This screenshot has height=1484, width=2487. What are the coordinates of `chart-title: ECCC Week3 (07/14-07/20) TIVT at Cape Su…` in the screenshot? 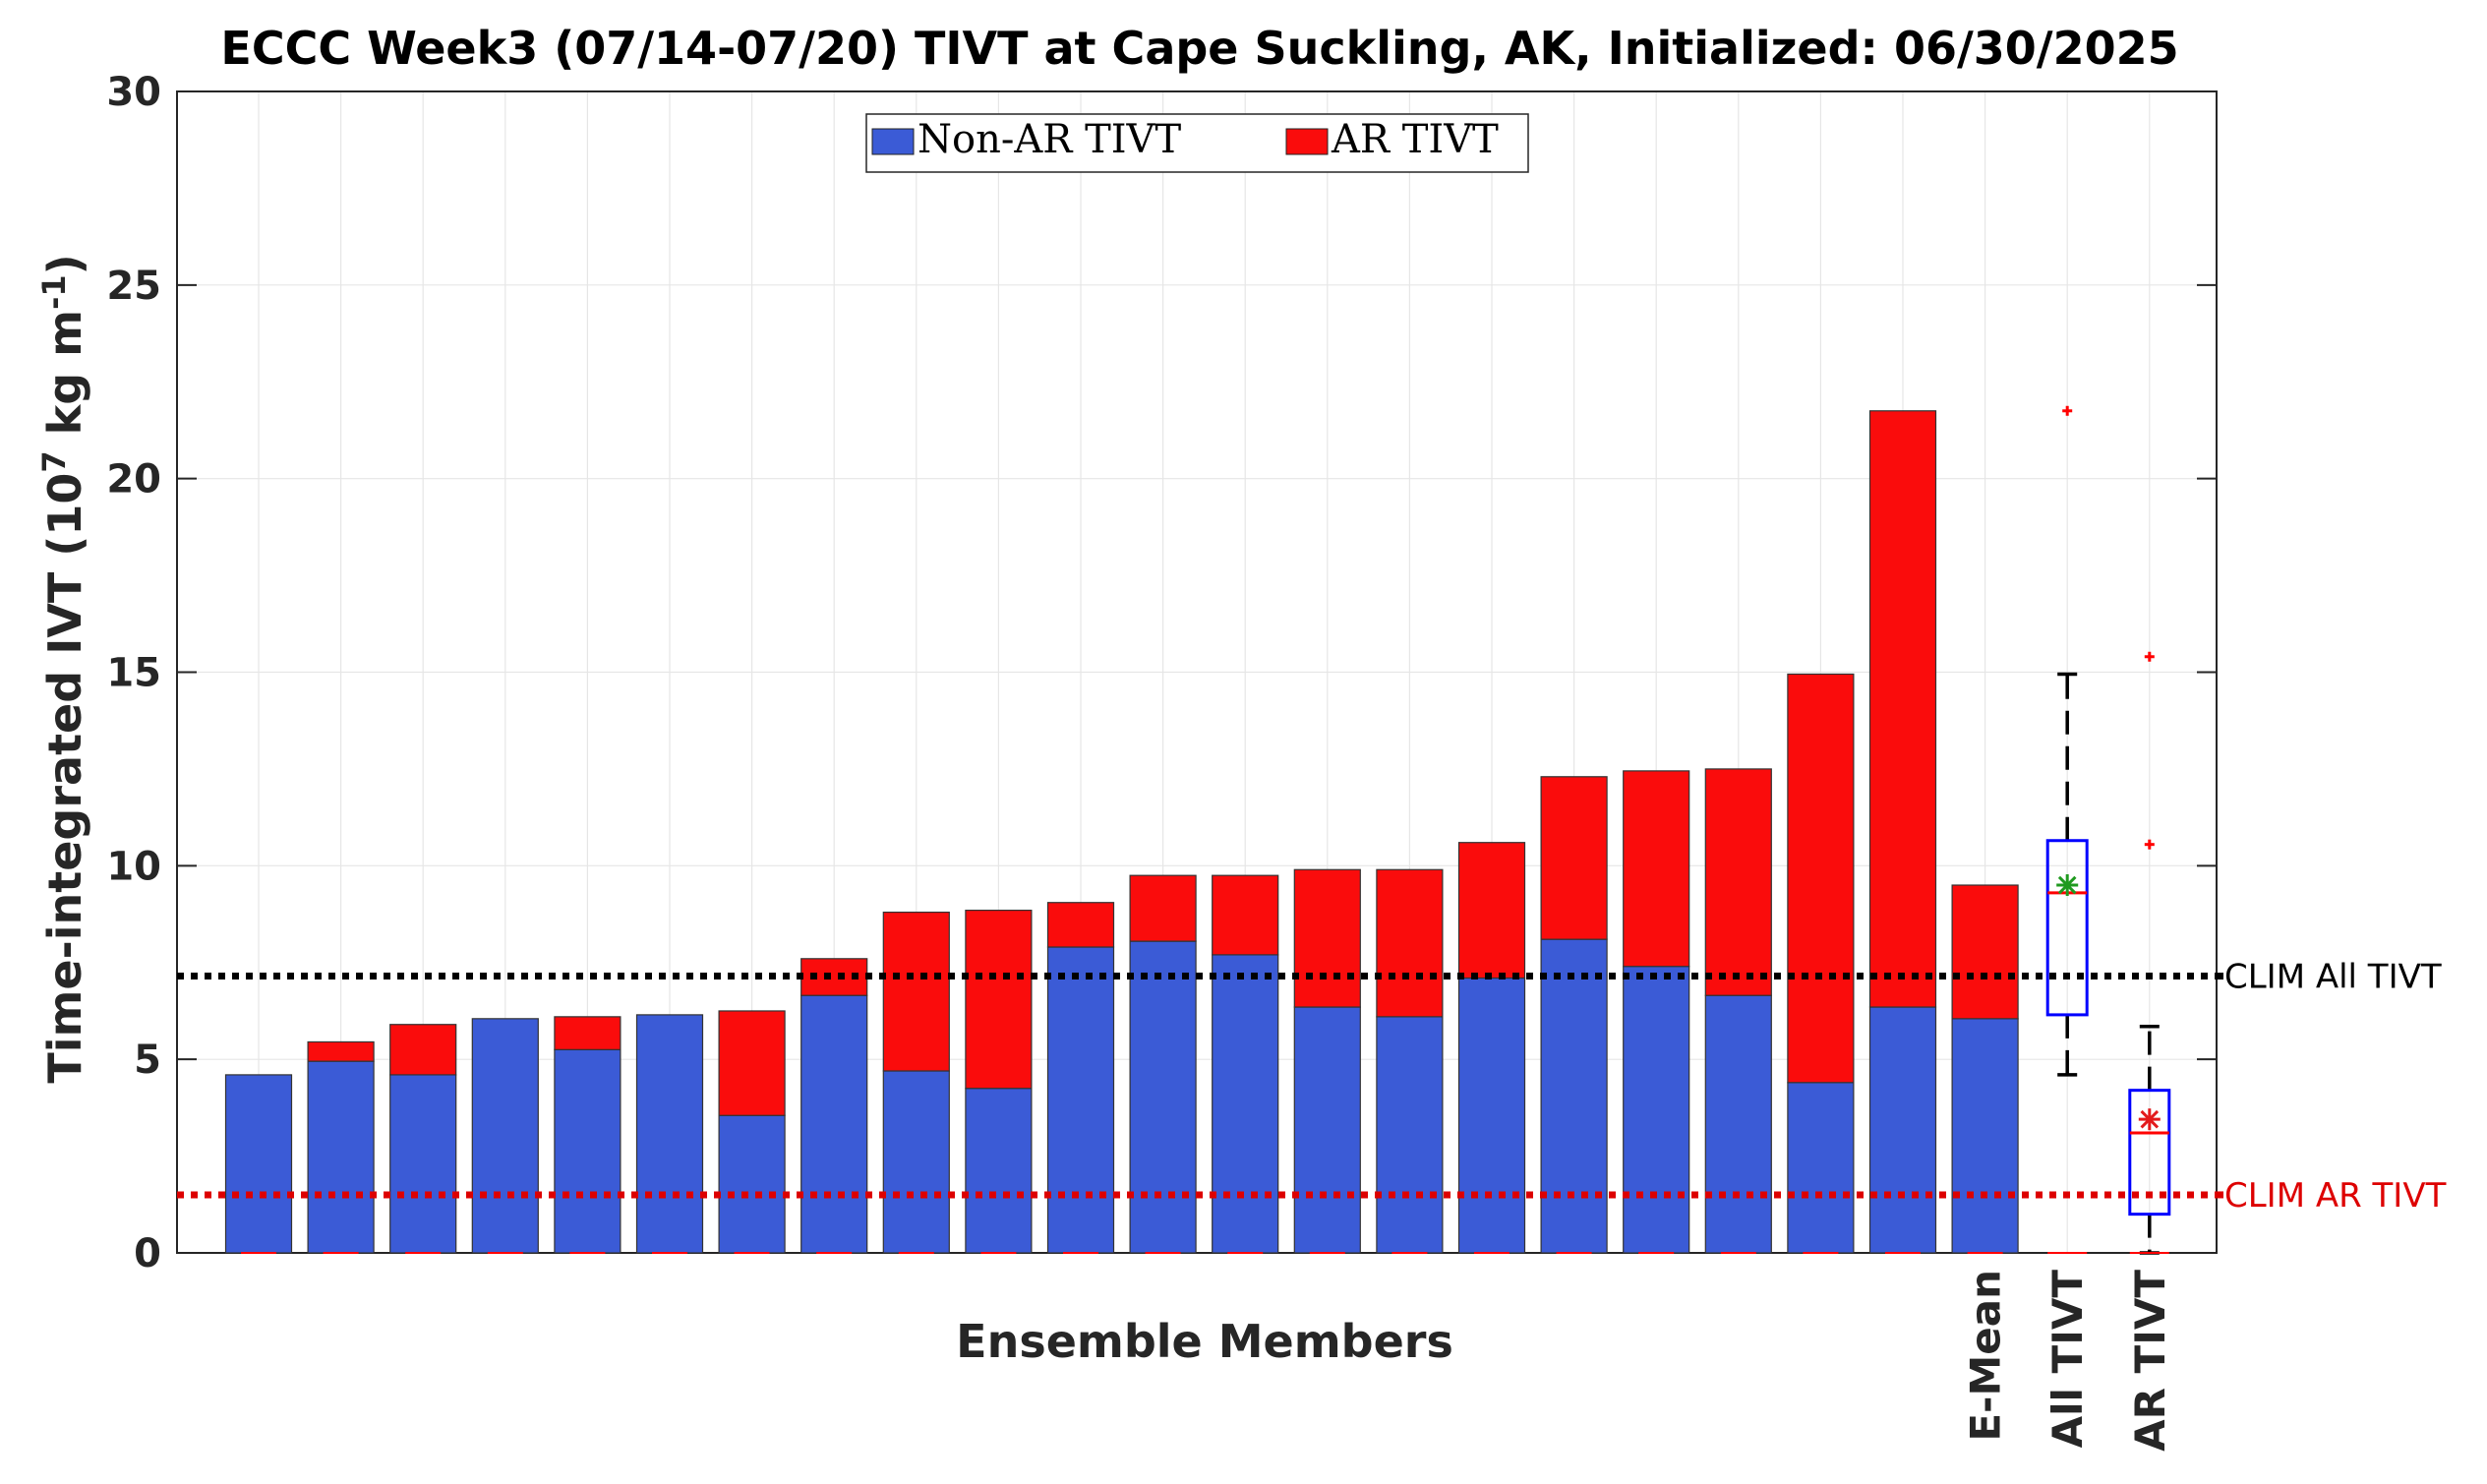 It's located at (1199, 49).